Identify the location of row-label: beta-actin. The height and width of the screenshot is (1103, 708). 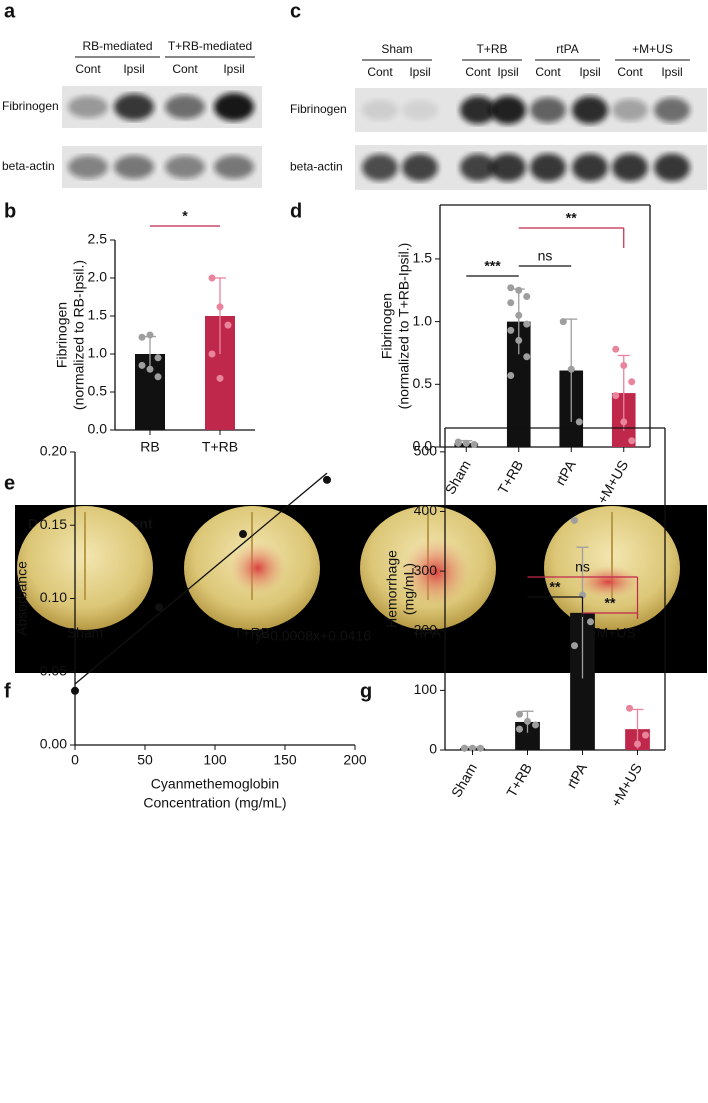
(28, 166).